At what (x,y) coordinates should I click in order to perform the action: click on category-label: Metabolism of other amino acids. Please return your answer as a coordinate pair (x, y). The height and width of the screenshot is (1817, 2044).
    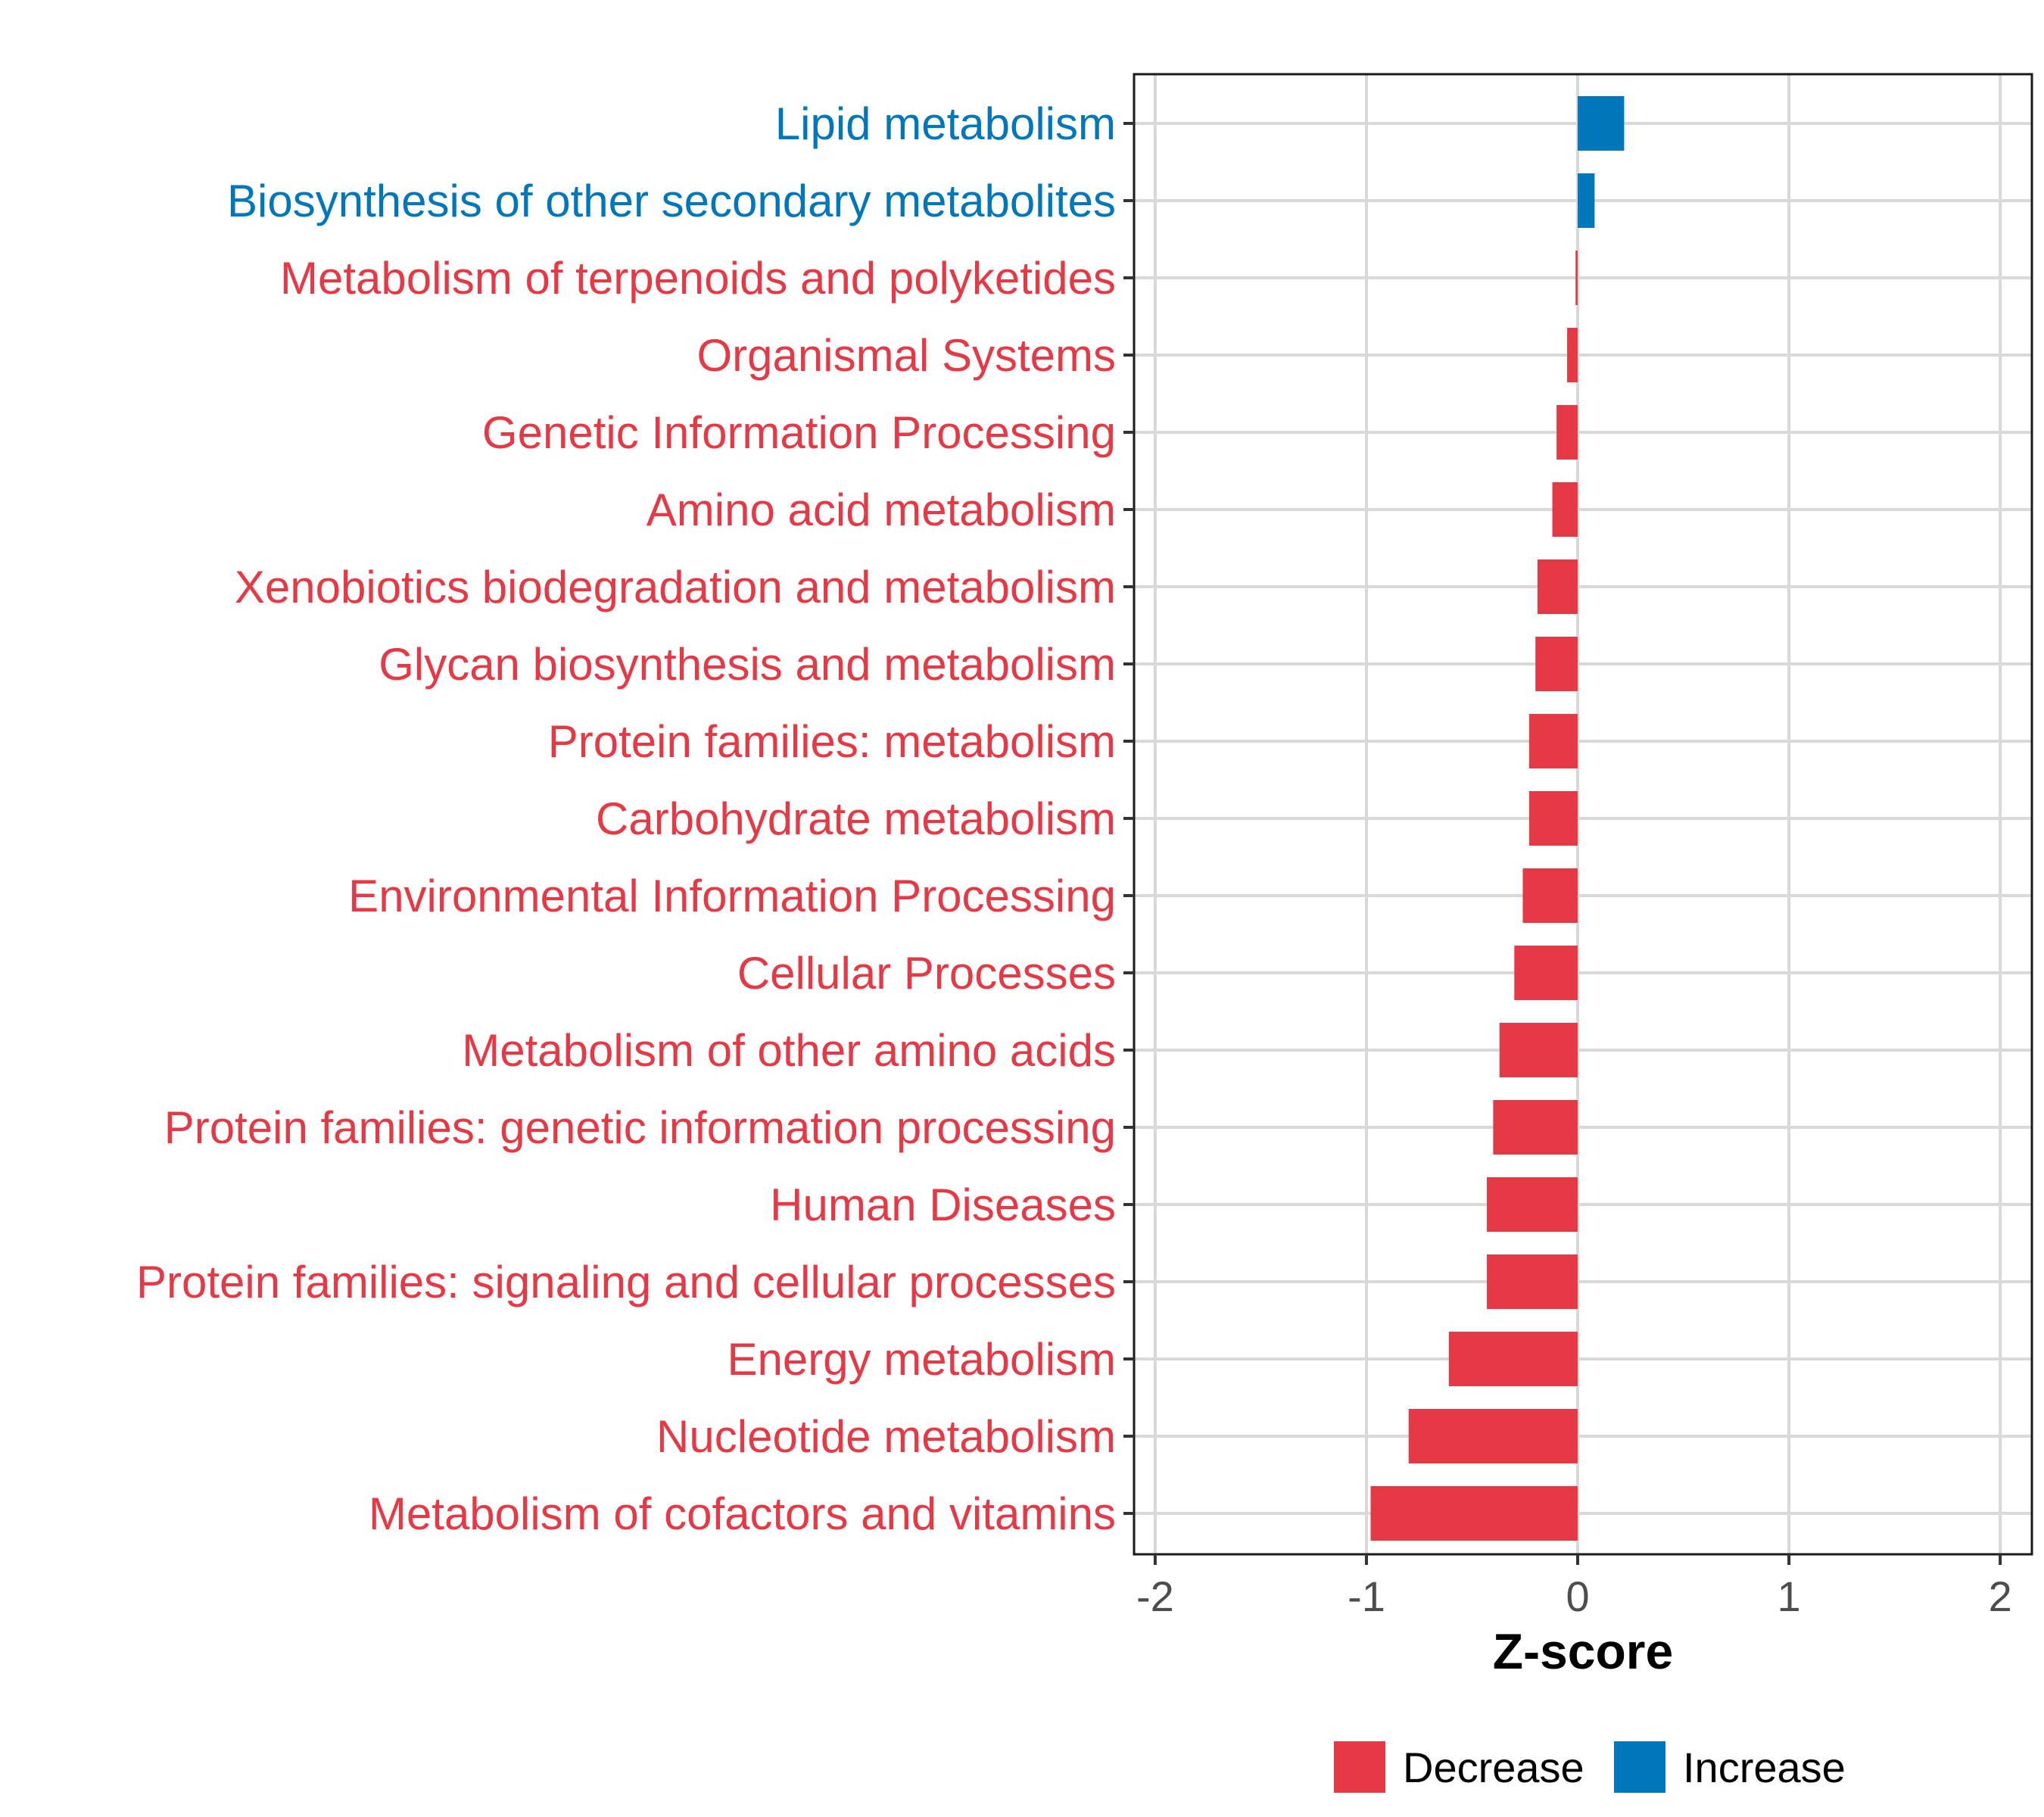
    Looking at the image, I should click on (789, 1050).